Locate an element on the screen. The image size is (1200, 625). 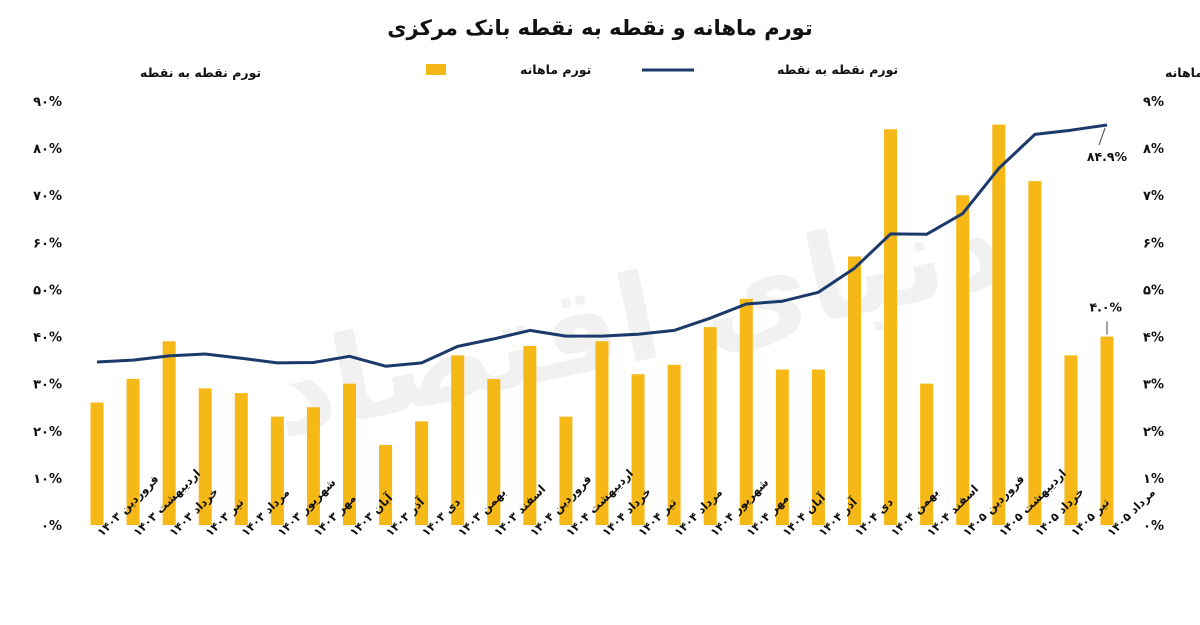
annotations: ۸۴.۹% ۴.۰% is located at coordinates (1107, 231).